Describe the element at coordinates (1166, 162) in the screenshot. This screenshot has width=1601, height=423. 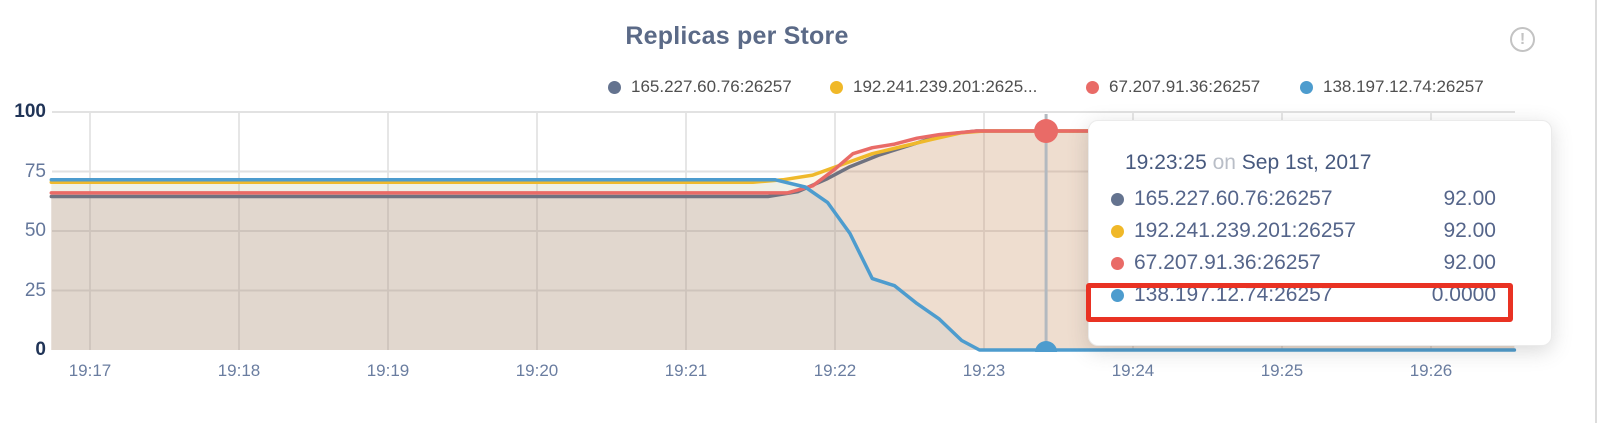
I see `tooltip-time: 19:23:25` at that location.